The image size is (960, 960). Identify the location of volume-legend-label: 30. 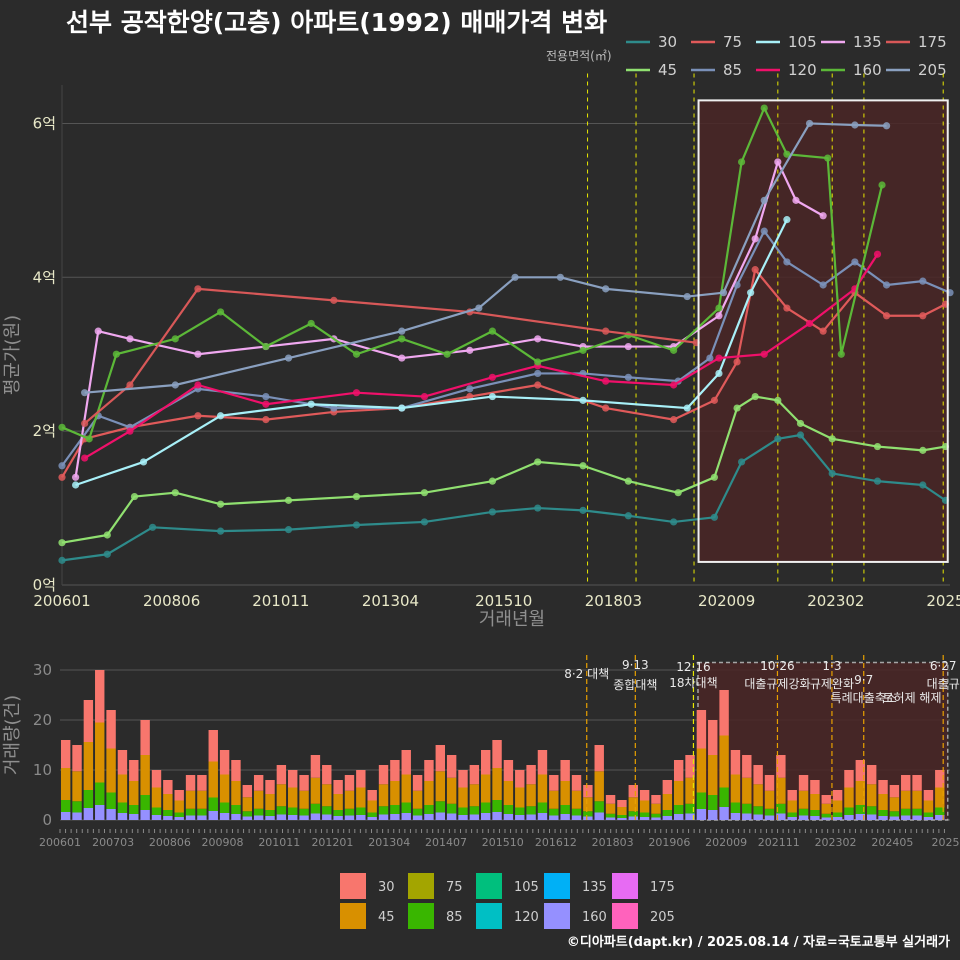
(386, 887).